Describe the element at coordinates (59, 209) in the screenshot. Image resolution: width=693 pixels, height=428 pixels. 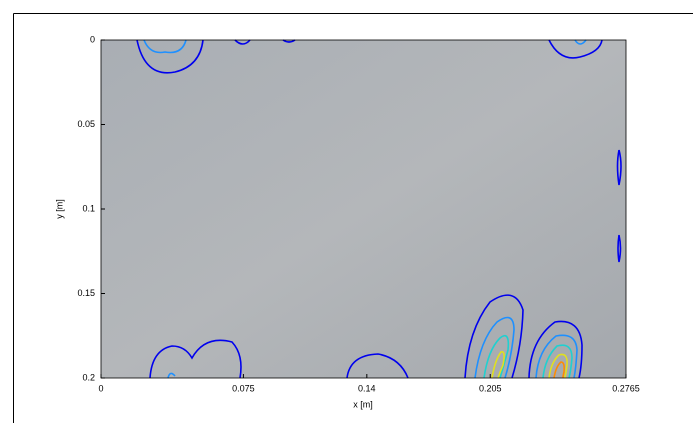
I see `y-axis-label: y [m]` at that location.